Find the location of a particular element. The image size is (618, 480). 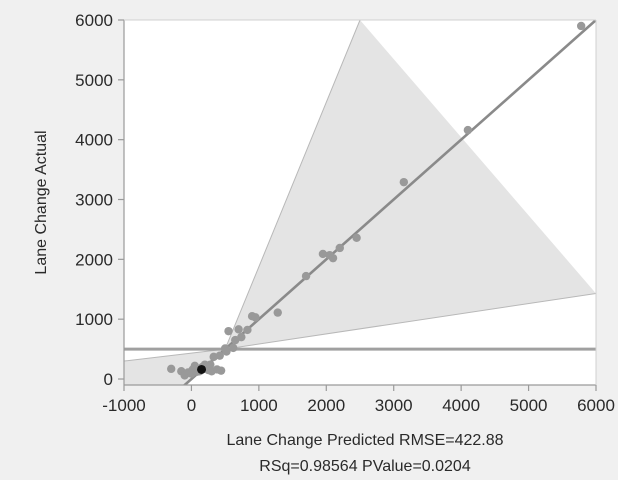

x-tick-label: 0 is located at coordinates (191, 405).